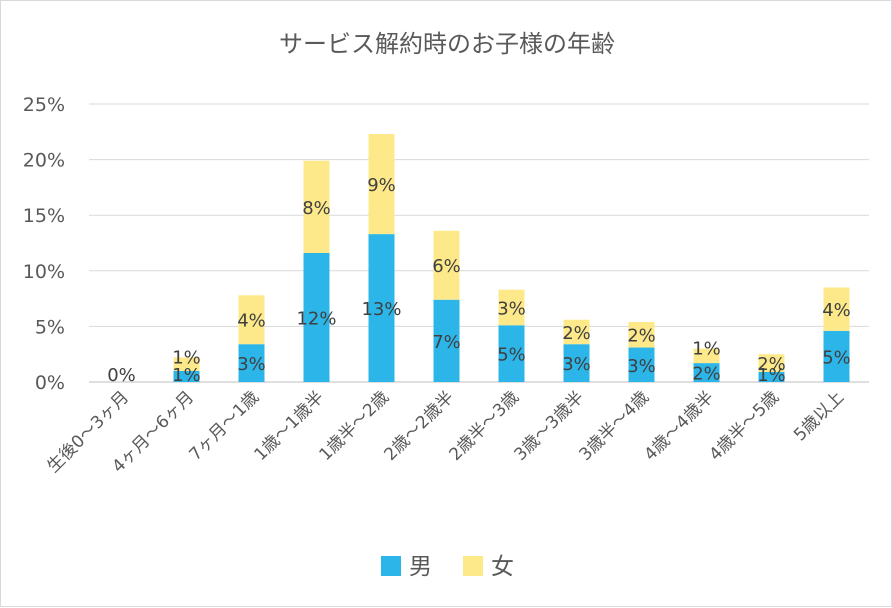 Image resolution: width=892 pixels, height=608 pixels. What do you see at coordinates (44, 272) in the screenshot?
I see `y-tick-label: 10%` at bounding box center [44, 272].